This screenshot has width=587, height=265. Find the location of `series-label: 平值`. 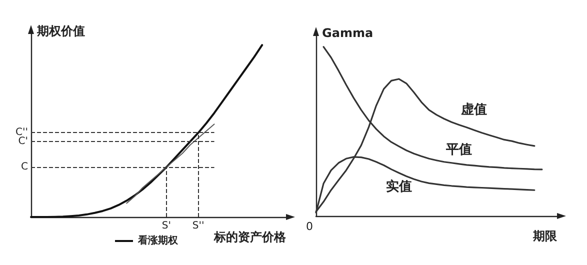

series-label: 平值 is located at coordinates (458, 150).